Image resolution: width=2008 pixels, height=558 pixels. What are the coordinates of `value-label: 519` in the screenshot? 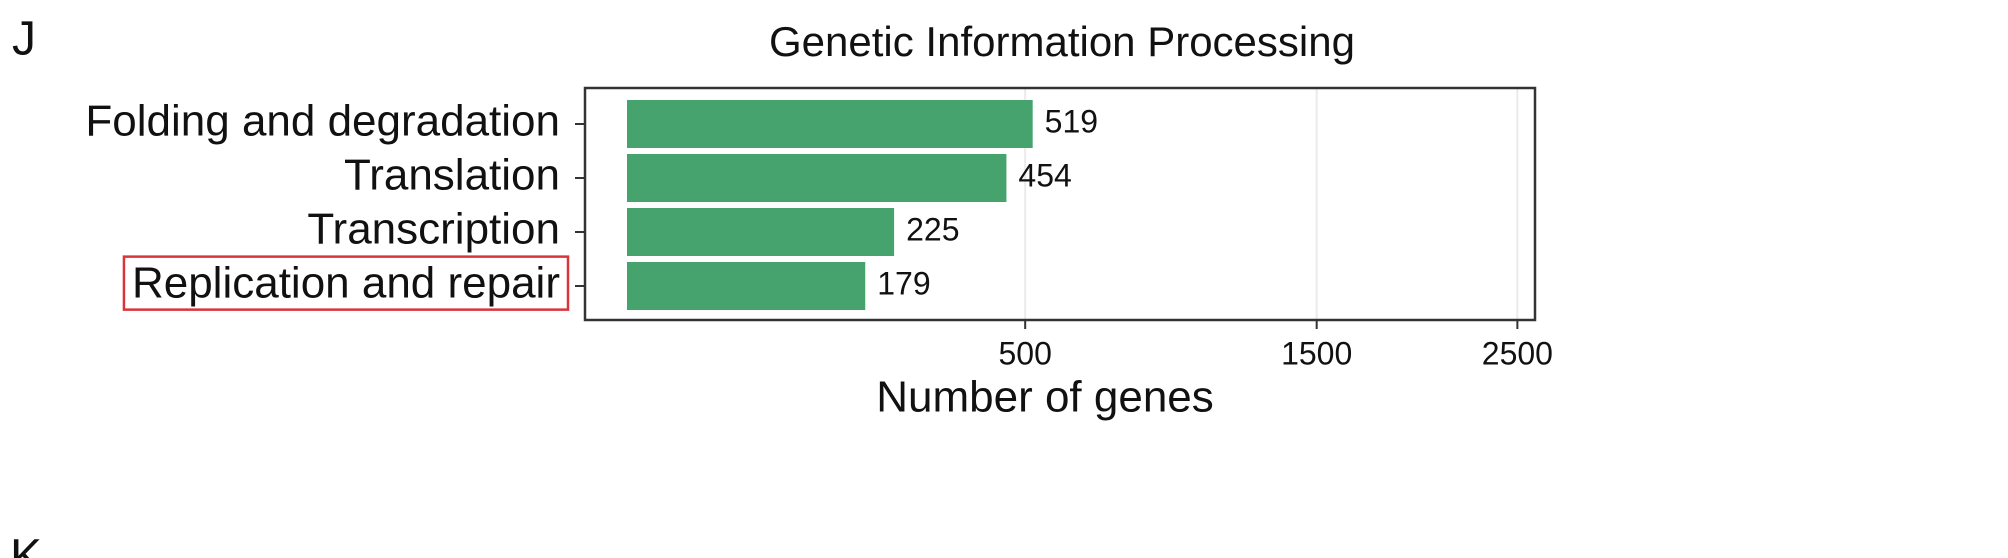 It's located at (1071, 121).